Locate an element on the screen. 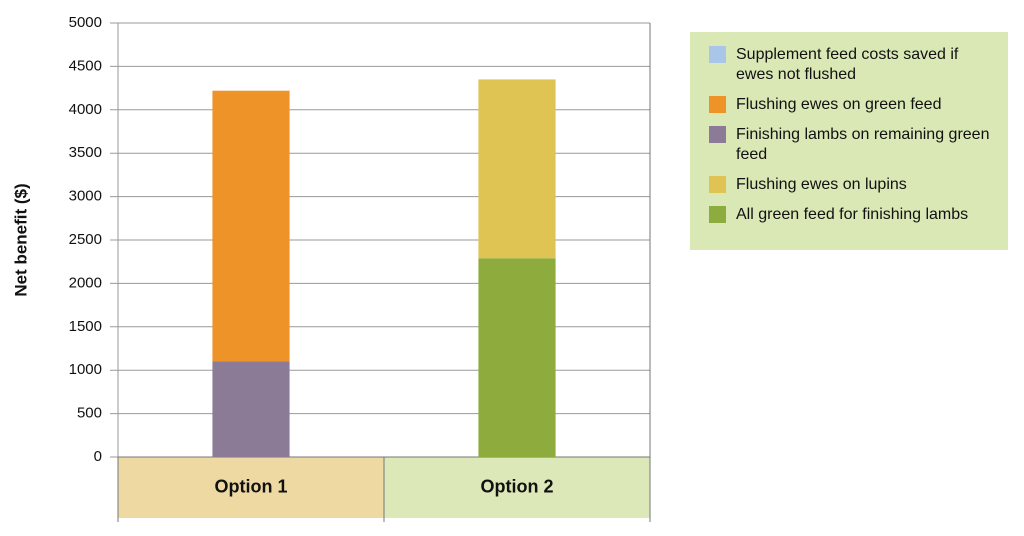 Image resolution: width=1024 pixels, height=536 pixels. x-tick-label: Option 1 is located at coordinates (251, 486).